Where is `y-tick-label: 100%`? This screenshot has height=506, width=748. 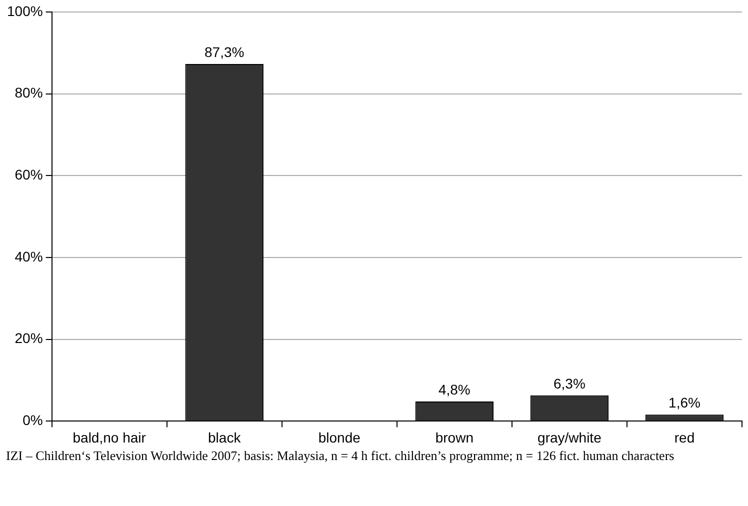 y-tick-label: 100% is located at coordinates (24, 10).